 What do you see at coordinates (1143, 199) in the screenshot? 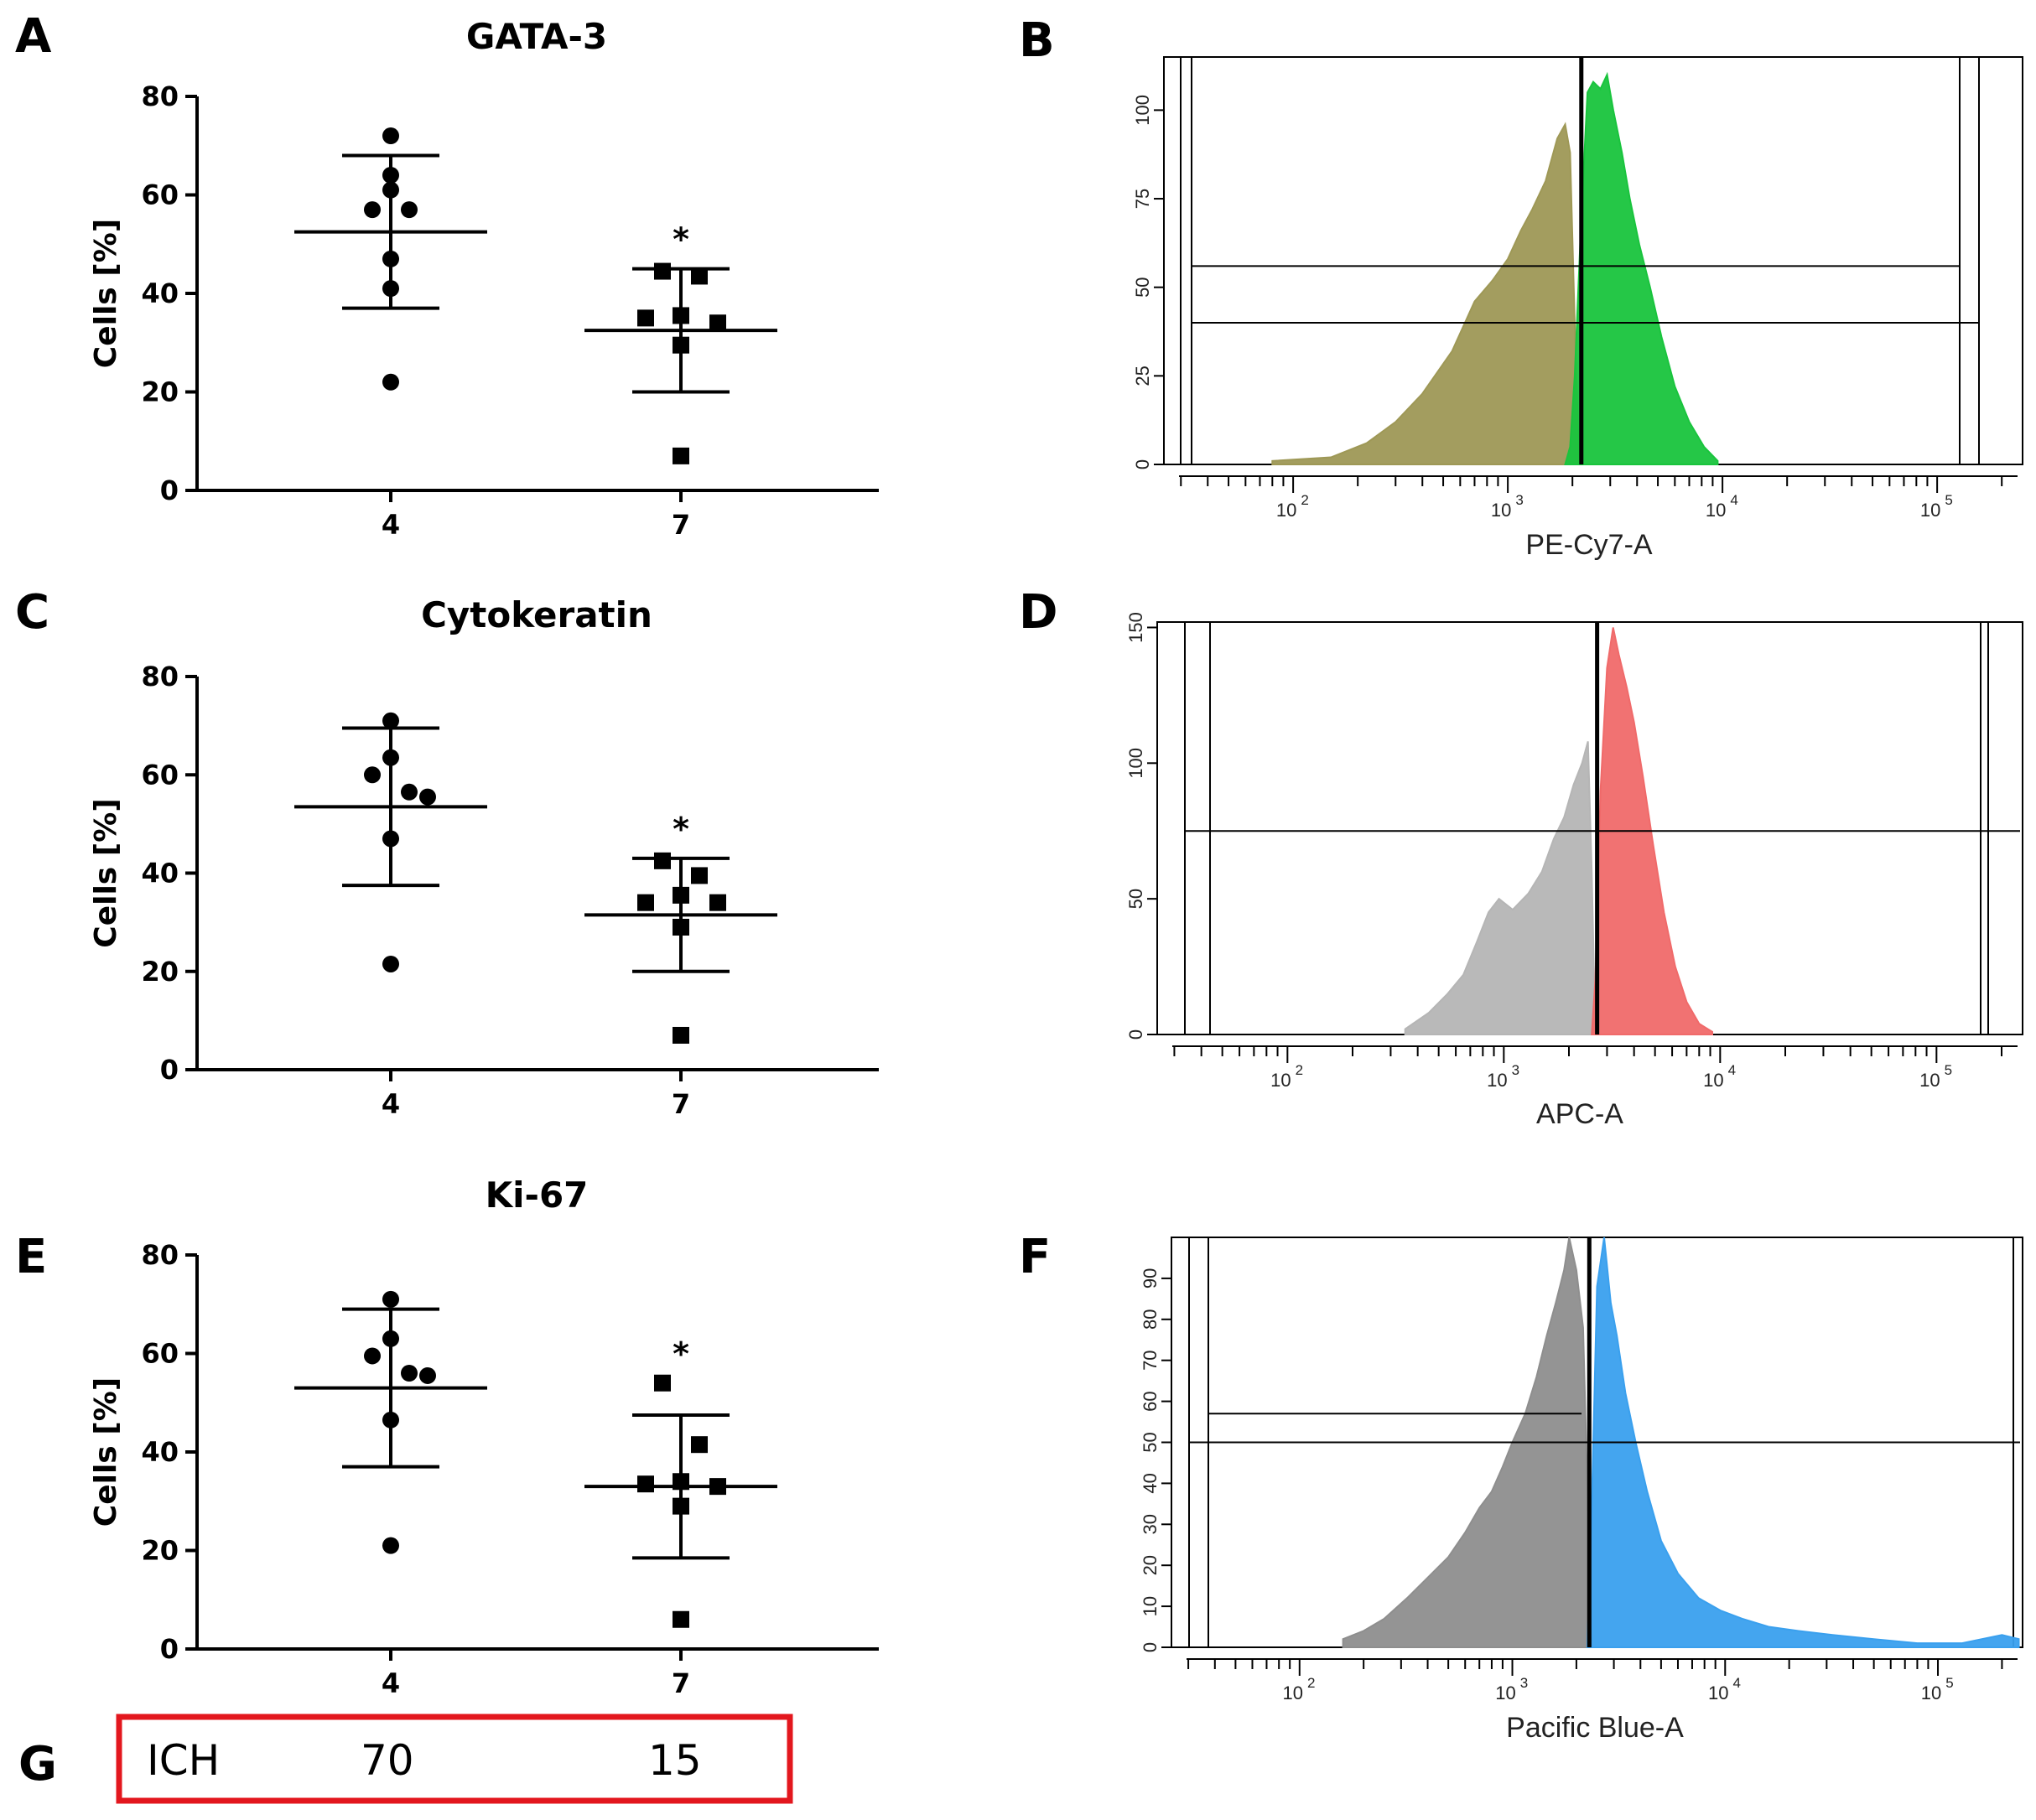
I see `y-tick-label: 75` at bounding box center [1143, 199].